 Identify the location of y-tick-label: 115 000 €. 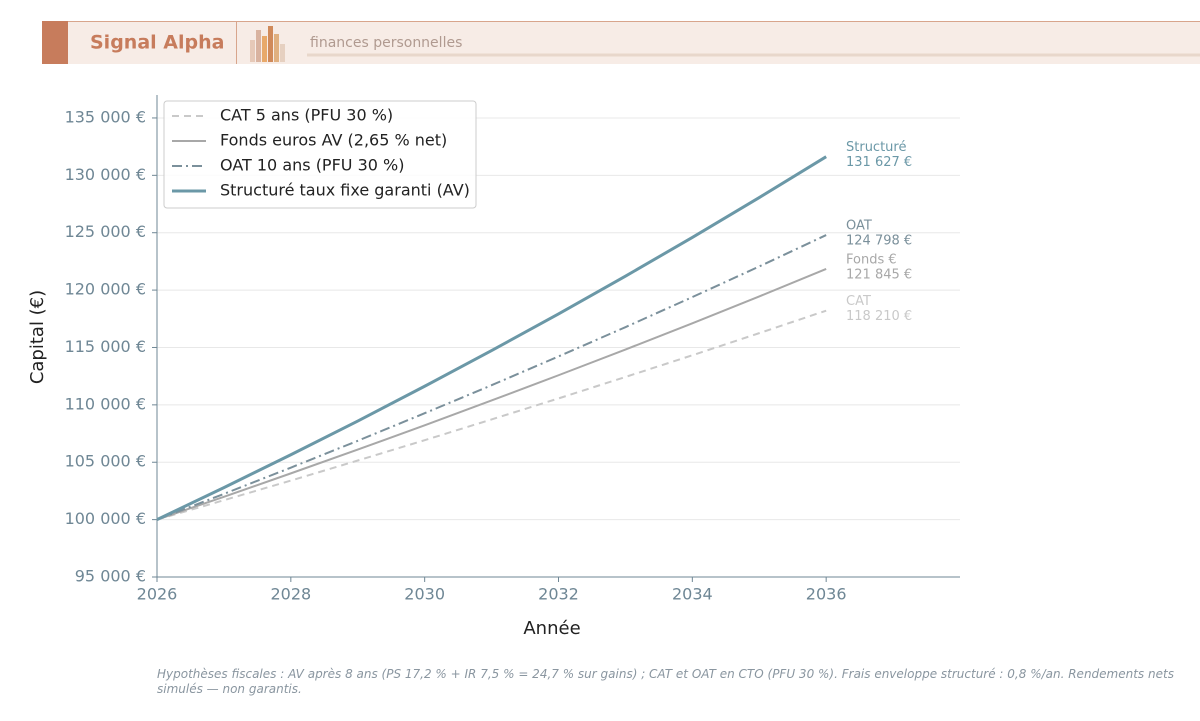
(105, 346).